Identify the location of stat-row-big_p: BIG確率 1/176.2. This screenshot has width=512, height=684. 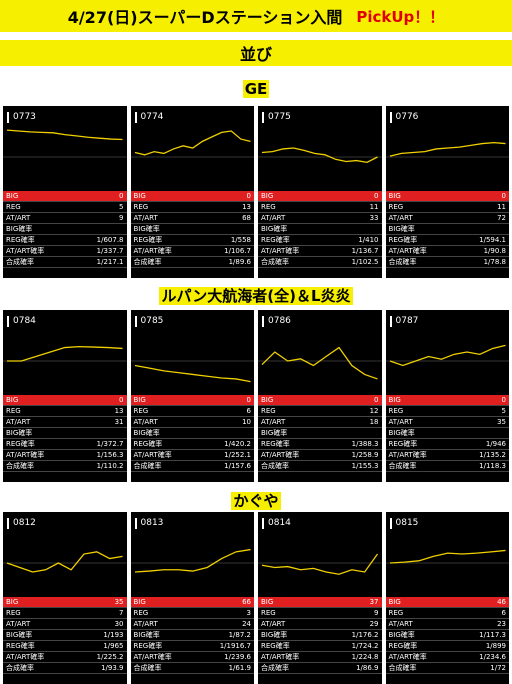
(320, 635).